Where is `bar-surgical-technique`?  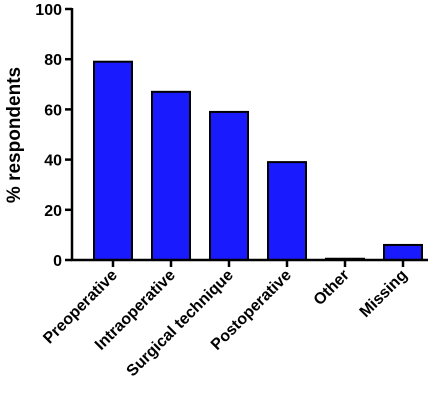 bar-surgical-technique is located at coordinates (229, 185).